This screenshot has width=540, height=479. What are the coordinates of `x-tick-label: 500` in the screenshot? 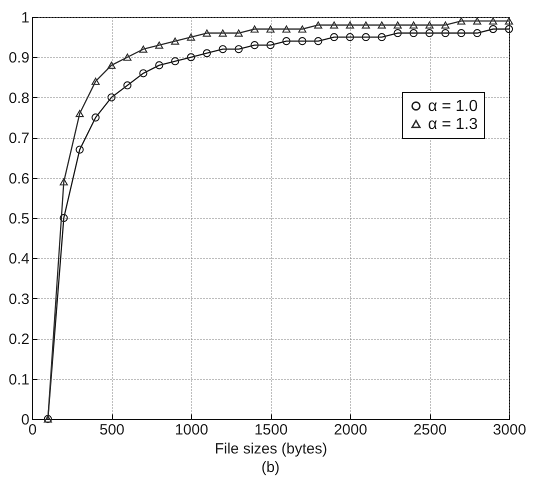 It's located at (112, 430).